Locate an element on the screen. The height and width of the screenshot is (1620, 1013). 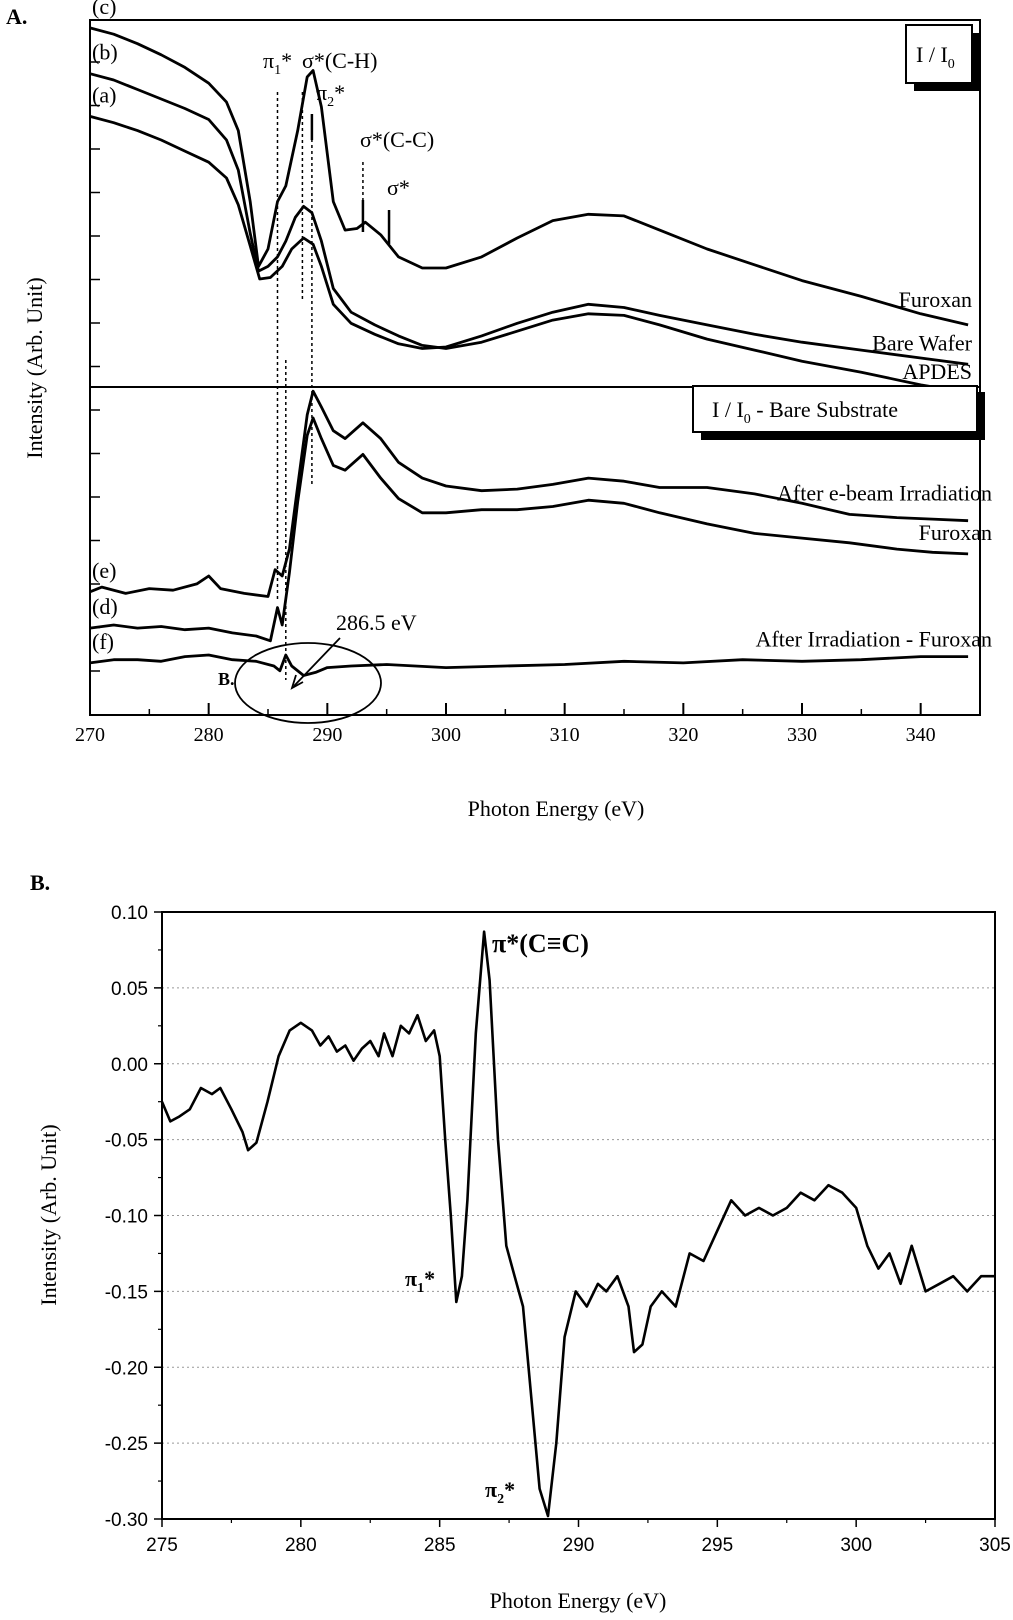
upper-box-label: I / I0 is located at coordinates (935, 57).